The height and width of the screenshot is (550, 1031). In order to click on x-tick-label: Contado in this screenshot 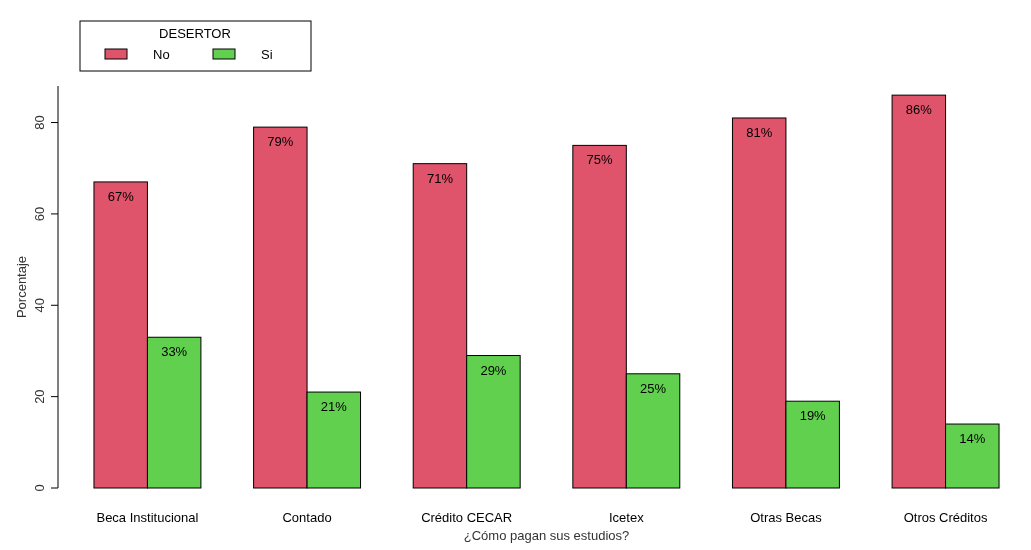, I will do `click(307, 517)`.